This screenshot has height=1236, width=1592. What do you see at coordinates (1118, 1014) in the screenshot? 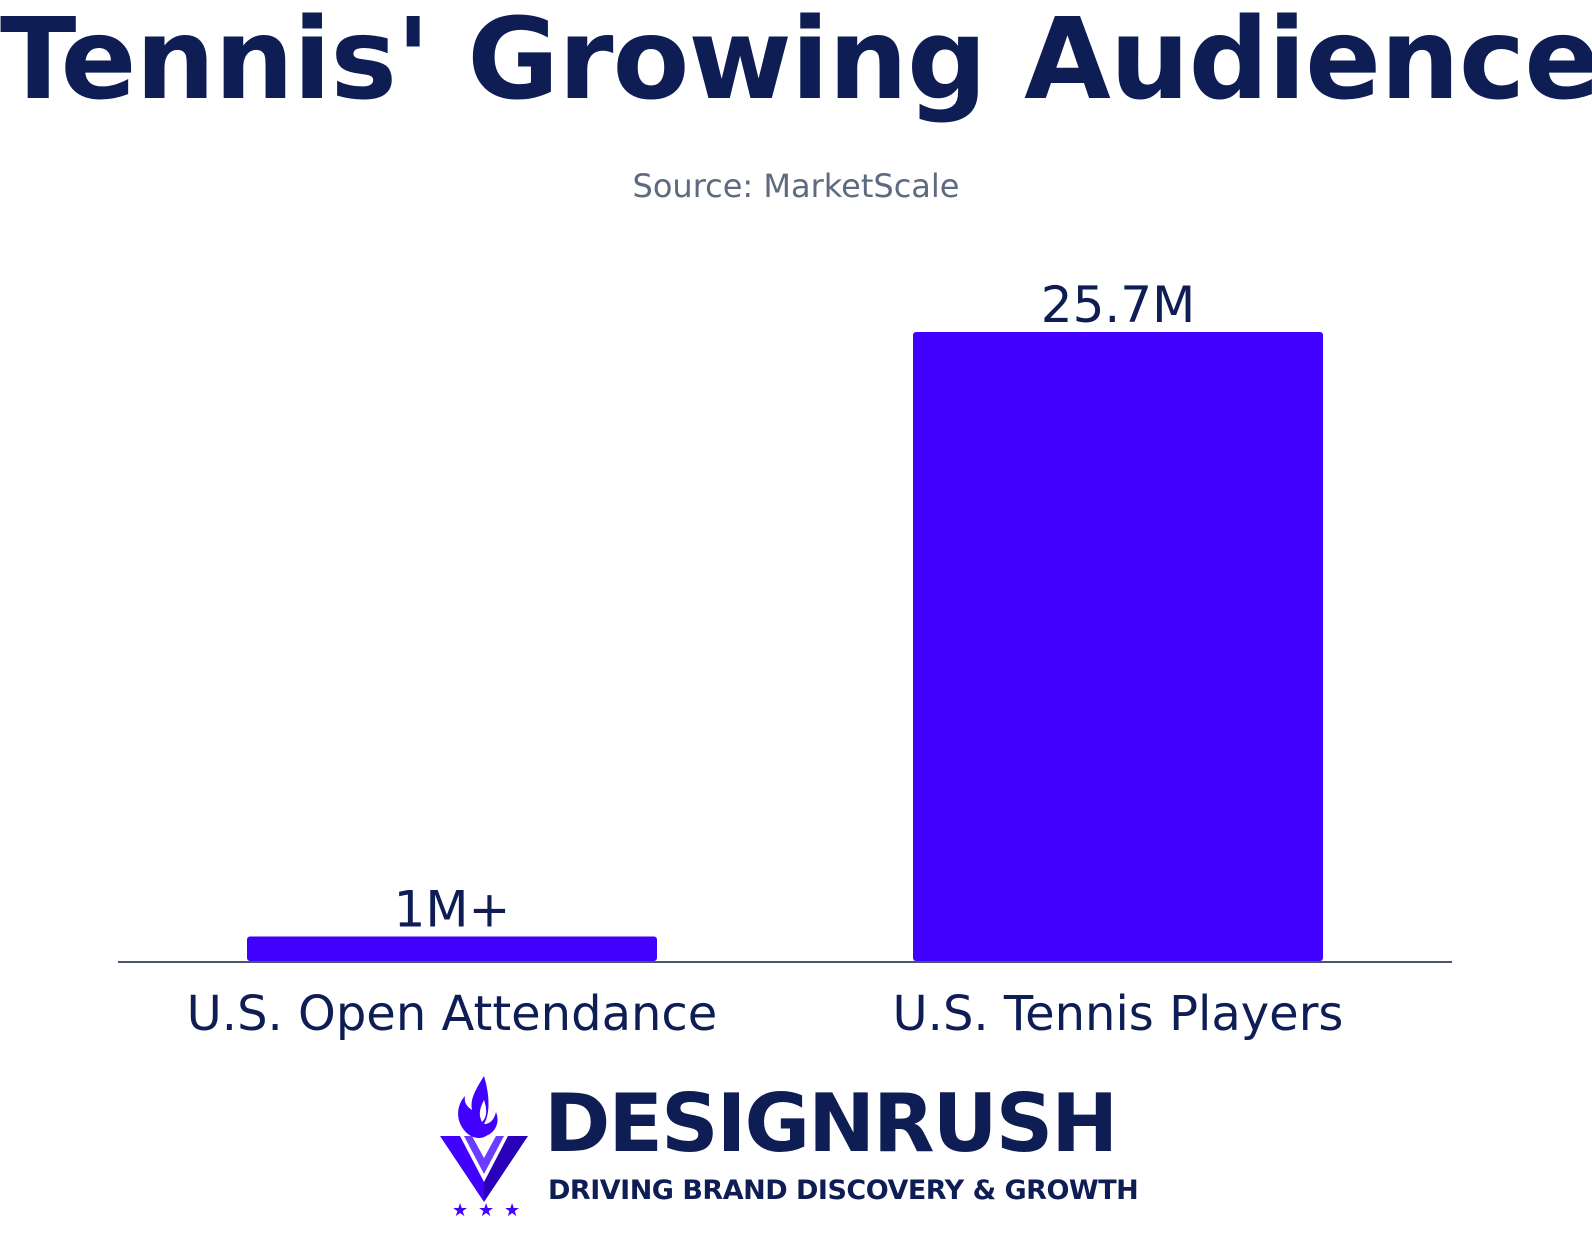
I see `category-label-1: U.S. Tennis Players` at bounding box center [1118, 1014].